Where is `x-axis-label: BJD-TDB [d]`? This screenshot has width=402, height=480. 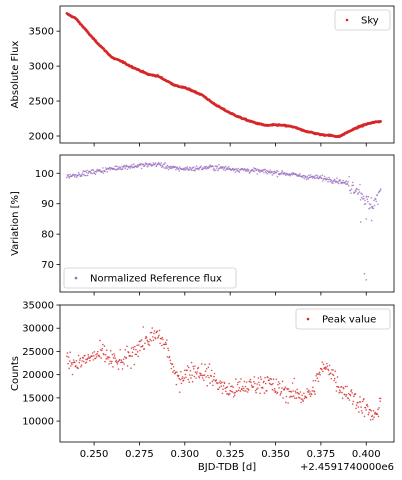 x-axis-label: BJD-TDB [d] is located at coordinates (227, 467).